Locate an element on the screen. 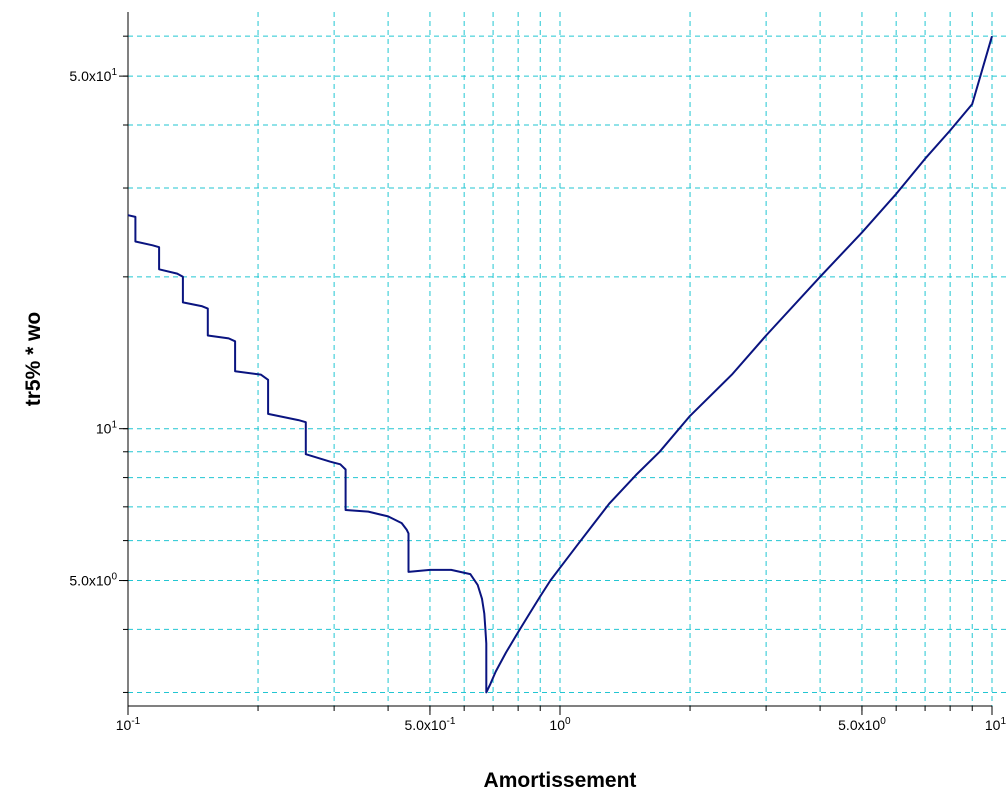 The width and height of the screenshot is (1007, 800). y-tick-label: 5.0x100 is located at coordinates (93, 580).